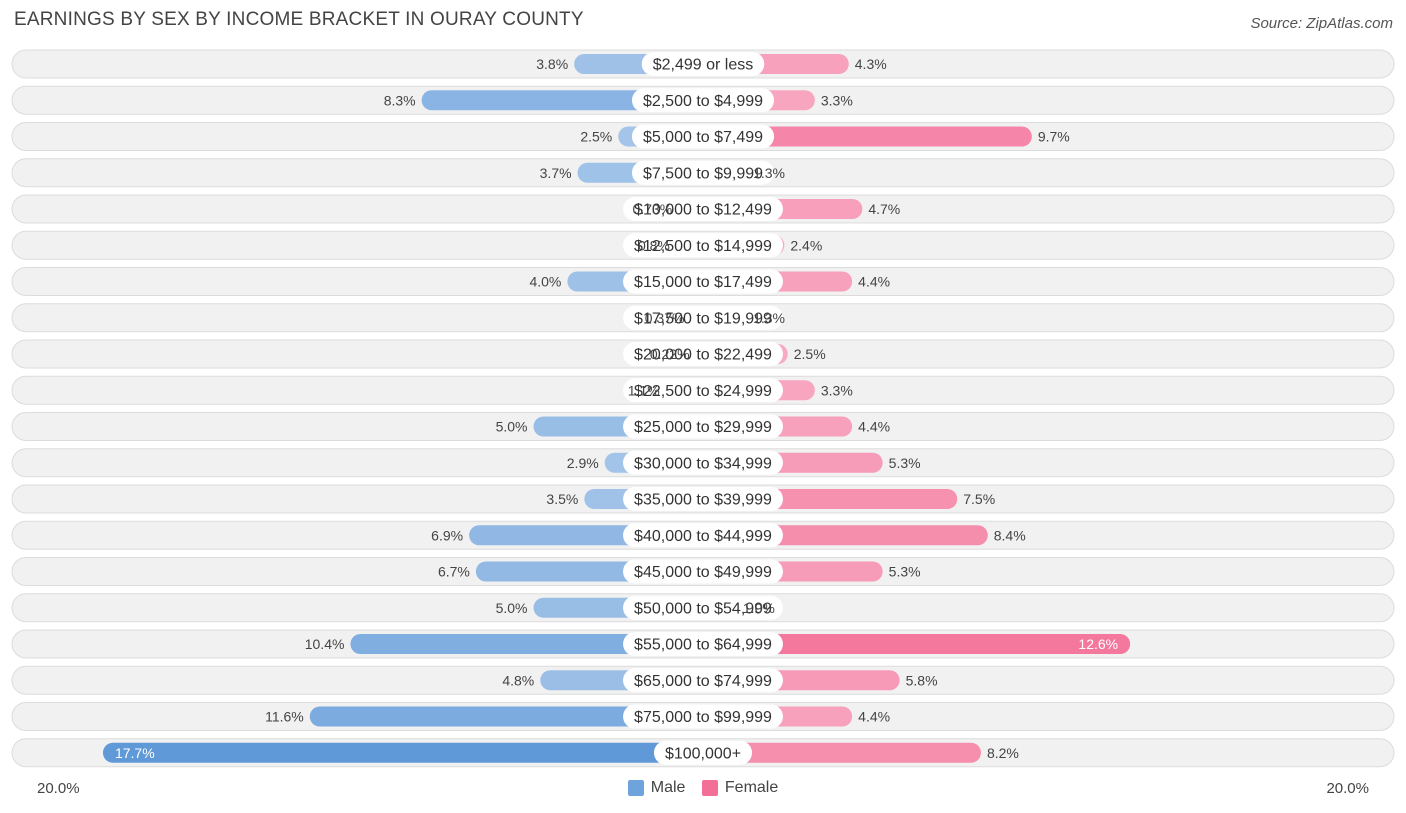 The image size is (1406, 813). Describe the element at coordinates (810, 354) in the screenshot. I see `female-value-label: 2.5%` at that location.